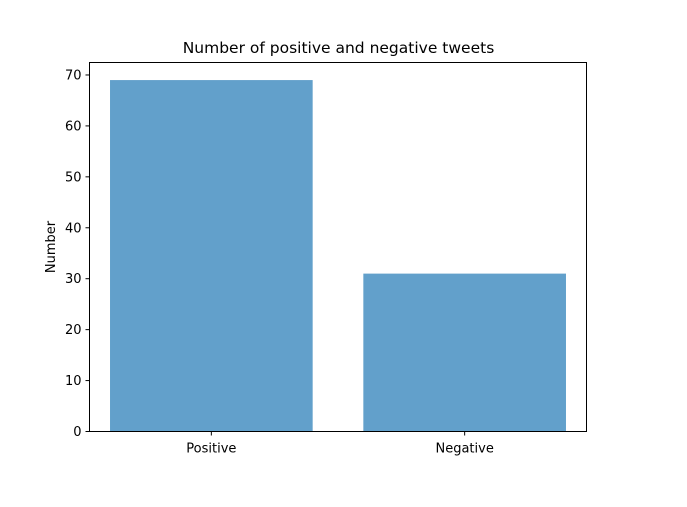 The height and width of the screenshot is (507, 687). Describe the element at coordinates (73, 330) in the screenshot. I see `y-tick-label: 20` at that location.